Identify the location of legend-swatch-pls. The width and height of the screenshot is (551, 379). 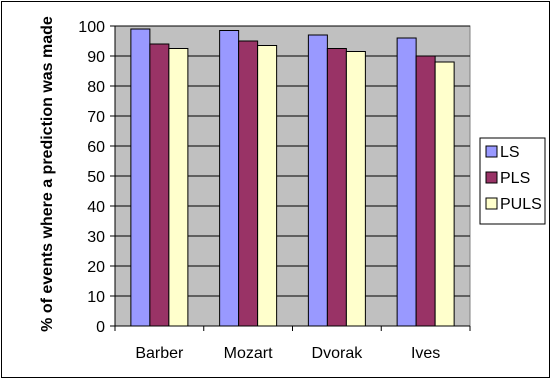
(491, 177).